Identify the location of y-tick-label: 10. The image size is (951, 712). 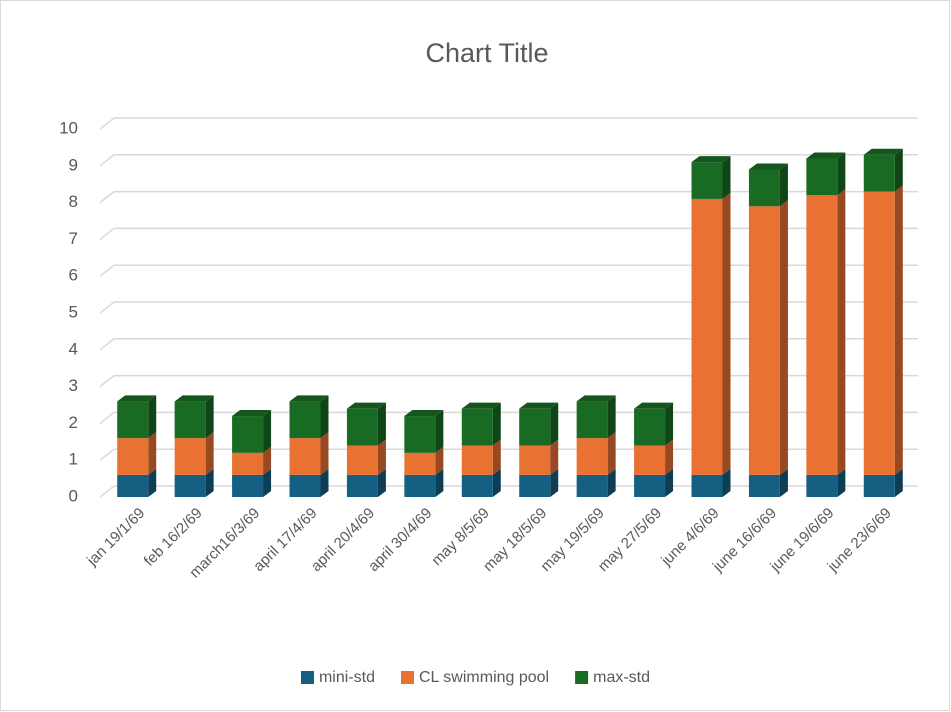
(68, 127).